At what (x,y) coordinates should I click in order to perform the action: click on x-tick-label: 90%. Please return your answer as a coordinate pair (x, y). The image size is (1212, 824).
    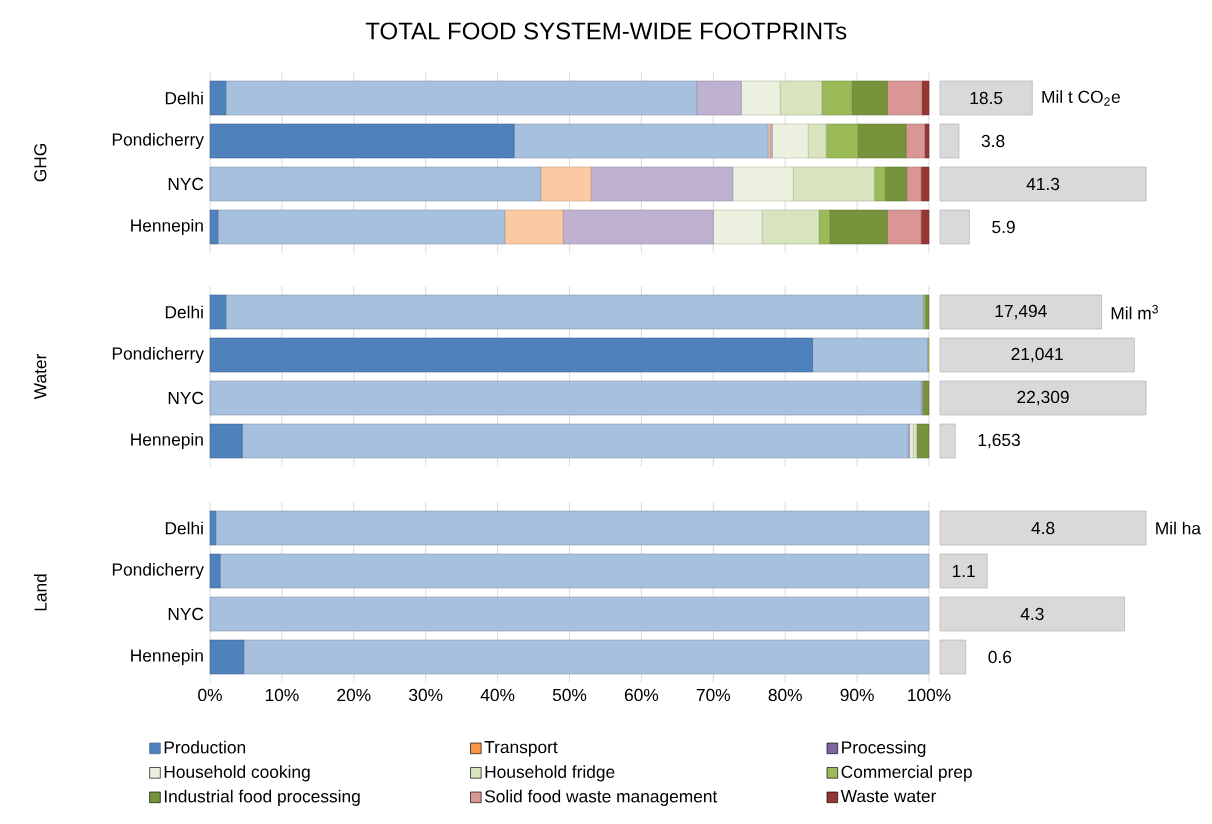
    Looking at the image, I should click on (857, 695).